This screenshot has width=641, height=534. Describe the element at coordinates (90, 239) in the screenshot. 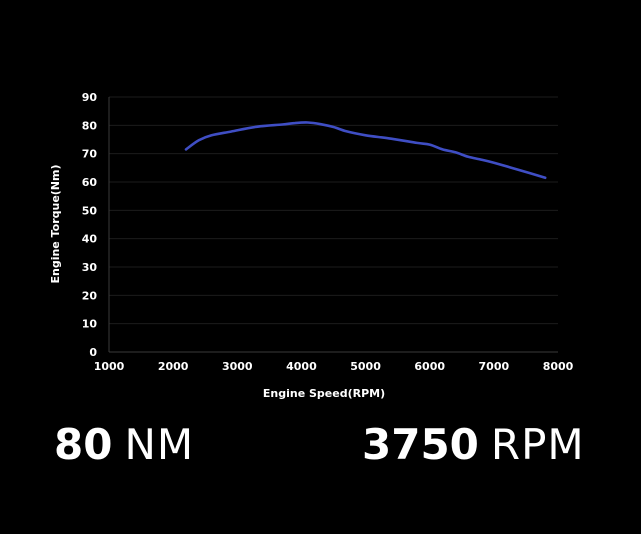

I see `y-tick-label: 40` at that location.